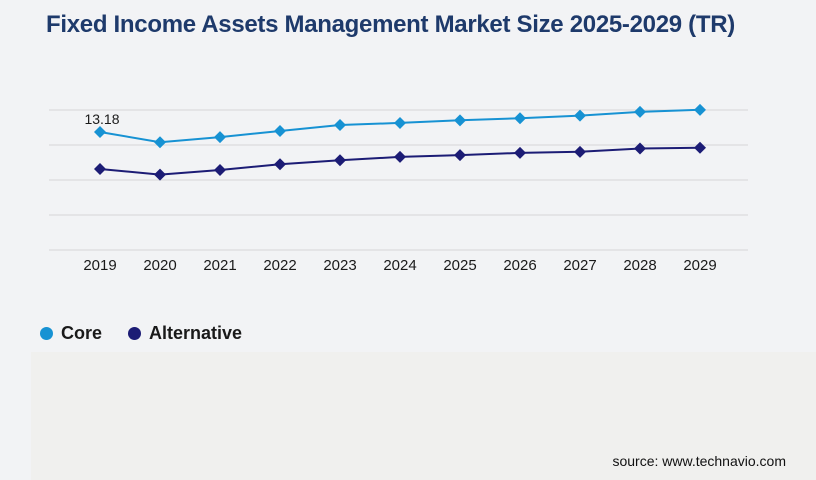  I want to click on x-axis-label: 2019, so click(99, 265).